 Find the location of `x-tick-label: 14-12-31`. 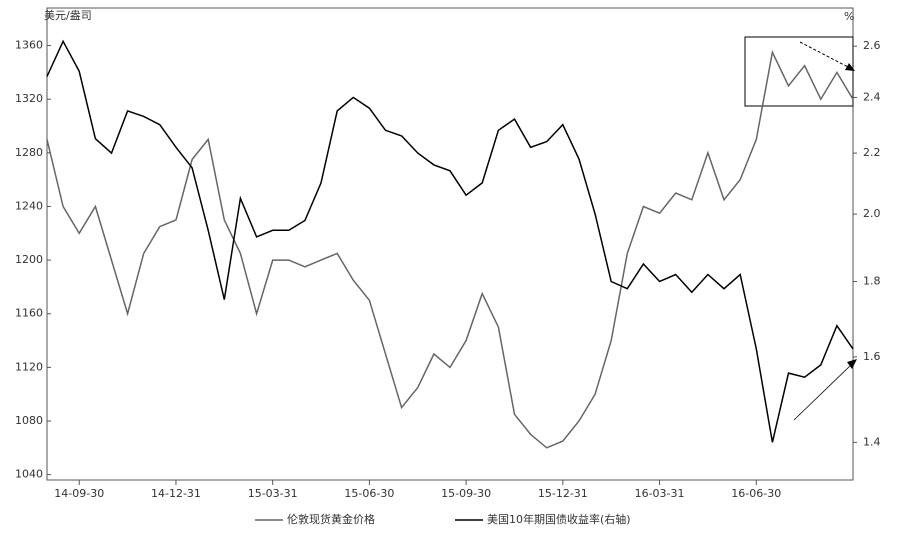

x-tick-label: 14-12-31 is located at coordinates (176, 493).